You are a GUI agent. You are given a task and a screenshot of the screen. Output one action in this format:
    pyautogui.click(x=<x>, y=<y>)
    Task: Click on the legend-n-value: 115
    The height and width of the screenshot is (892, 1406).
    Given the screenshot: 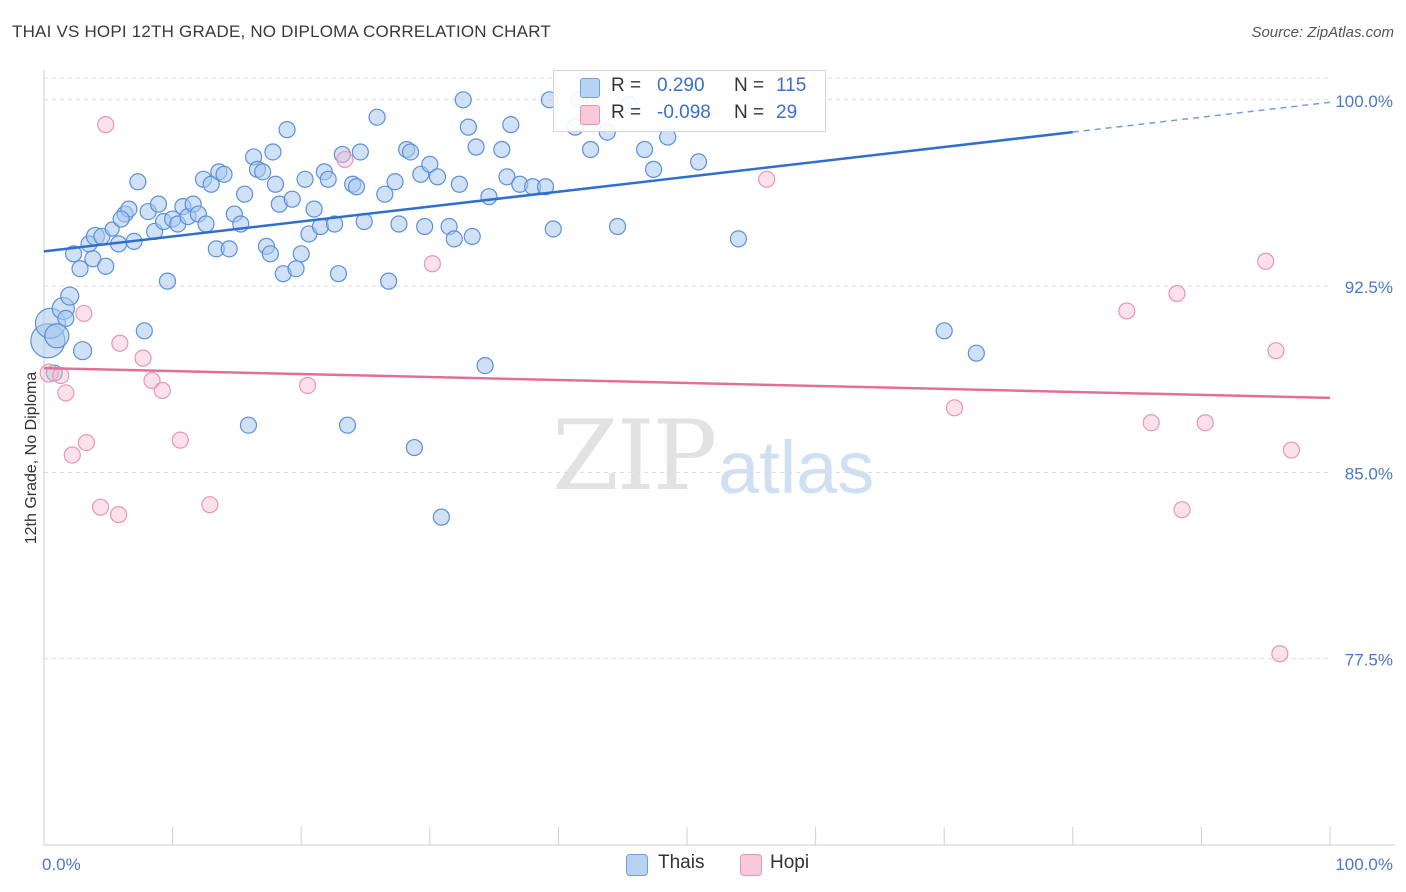 What is the action you would take?
    pyautogui.click(x=791, y=85)
    